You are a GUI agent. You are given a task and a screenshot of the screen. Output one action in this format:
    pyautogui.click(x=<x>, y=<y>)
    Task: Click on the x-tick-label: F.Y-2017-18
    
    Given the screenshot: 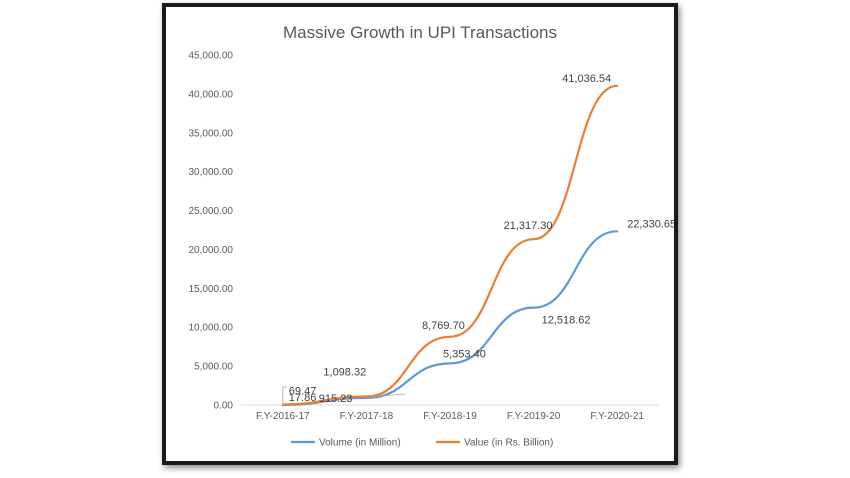 What is the action you would take?
    pyautogui.click(x=367, y=416)
    